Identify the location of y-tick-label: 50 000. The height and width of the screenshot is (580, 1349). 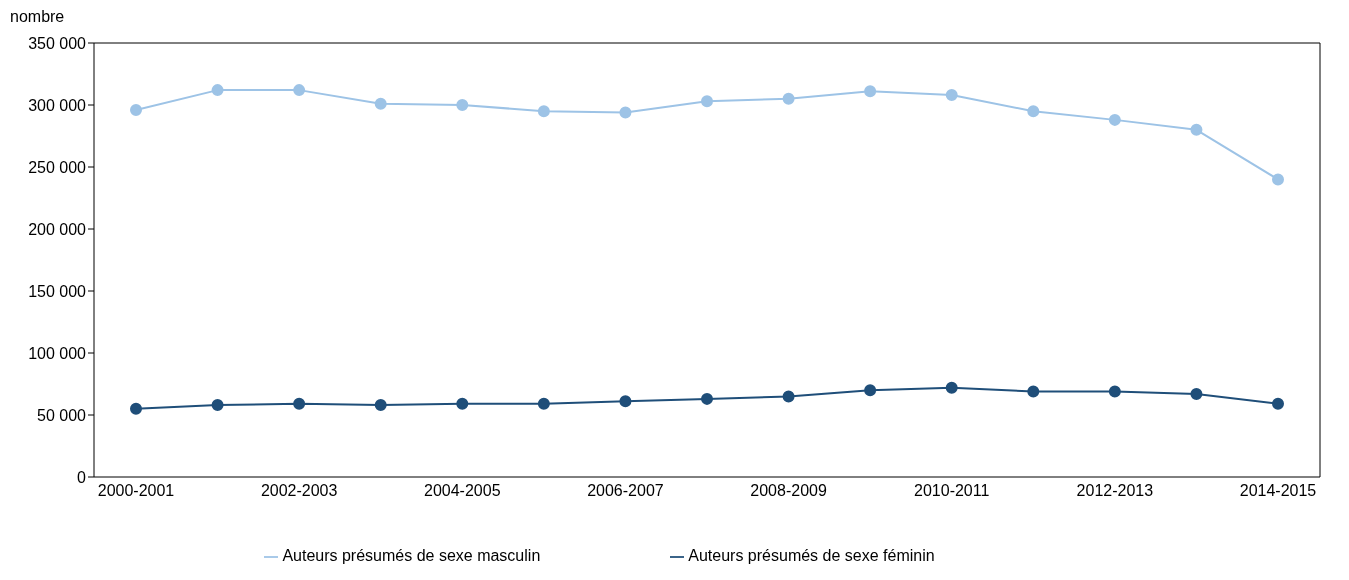
(62, 415).